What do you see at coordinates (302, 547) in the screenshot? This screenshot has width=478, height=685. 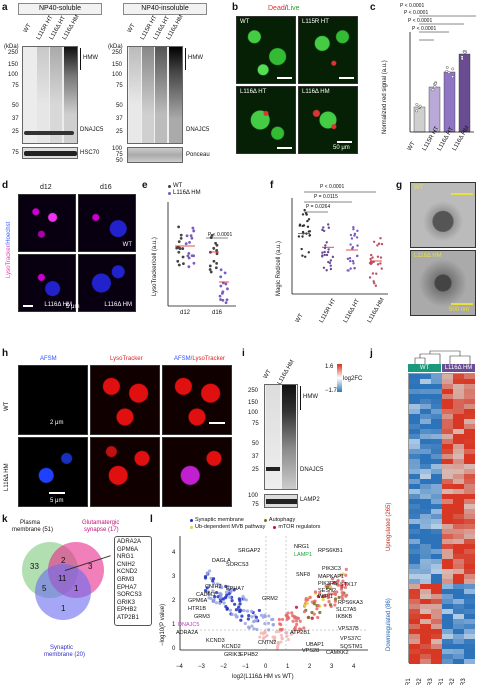 I see `gene-label: NRG1` at bounding box center [302, 547].